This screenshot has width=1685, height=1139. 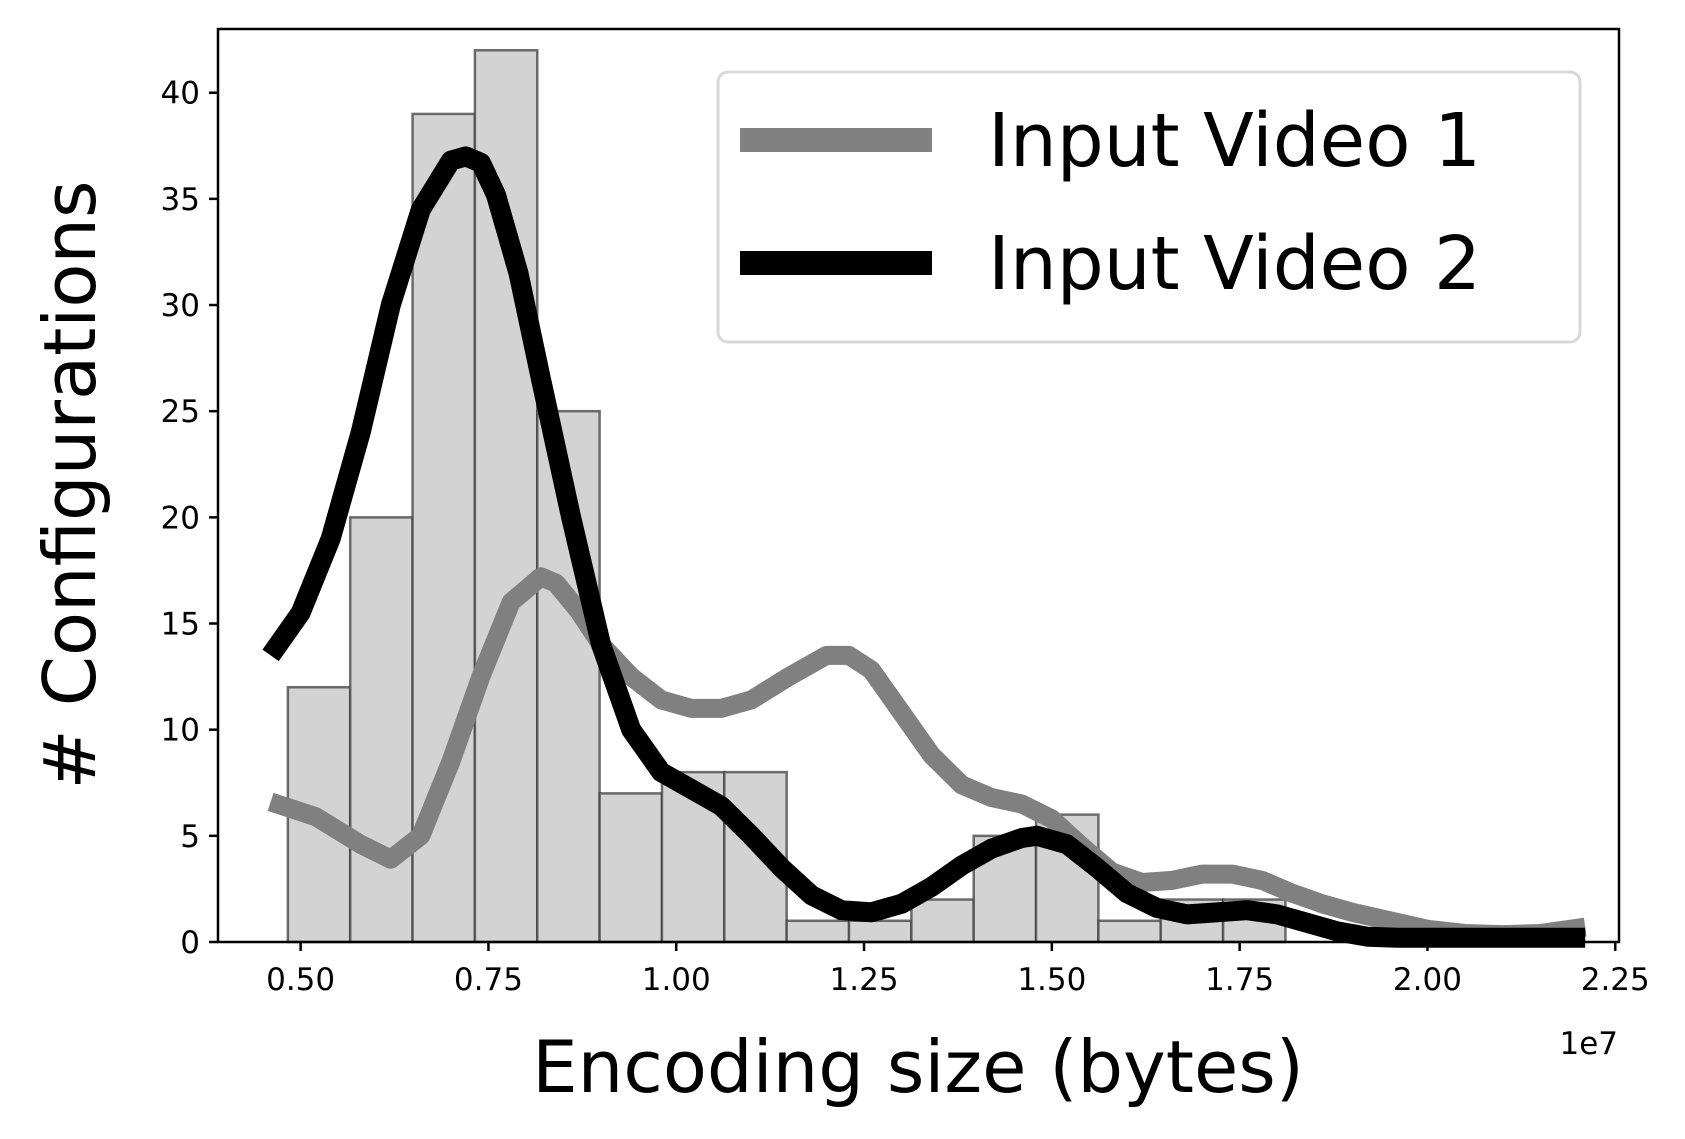 What do you see at coordinates (180, 200) in the screenshot?
I see `y-tick-label: 35` at bounding box center [180, 200].